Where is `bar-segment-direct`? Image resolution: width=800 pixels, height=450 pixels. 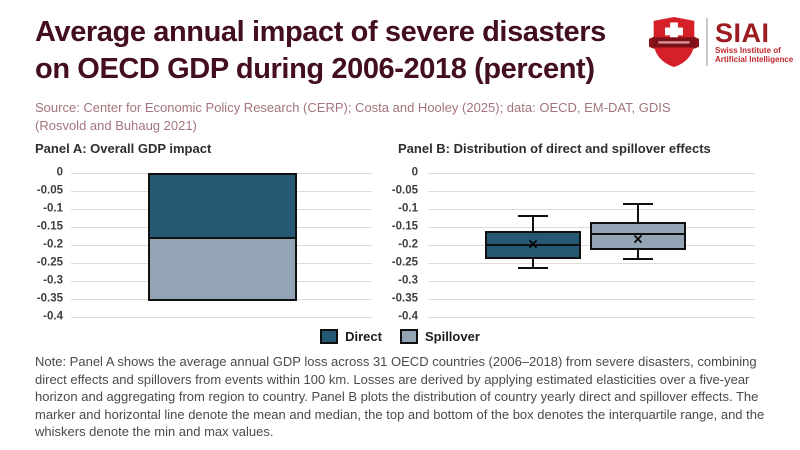
bar-segment-direct is located at coordinates (222, 206).